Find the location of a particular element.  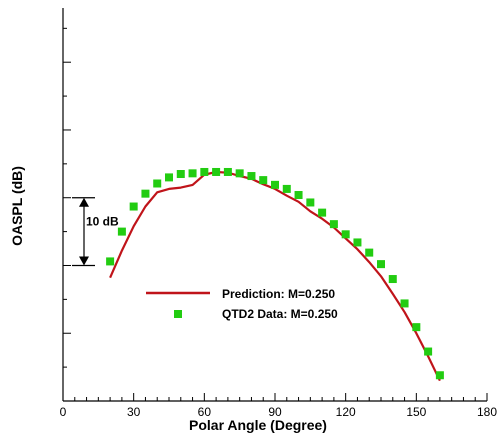

x-tick-label: 0 is located at coordinates (63, 412).